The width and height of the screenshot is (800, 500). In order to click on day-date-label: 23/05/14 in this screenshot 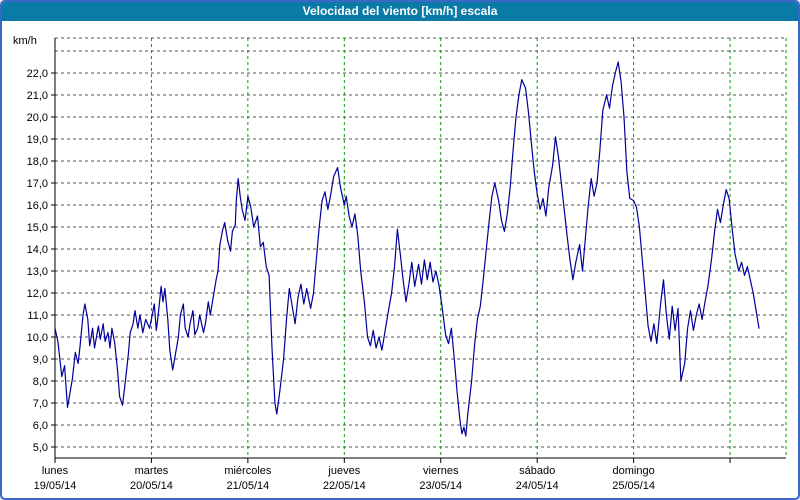, I will do `click(440, 486)`.